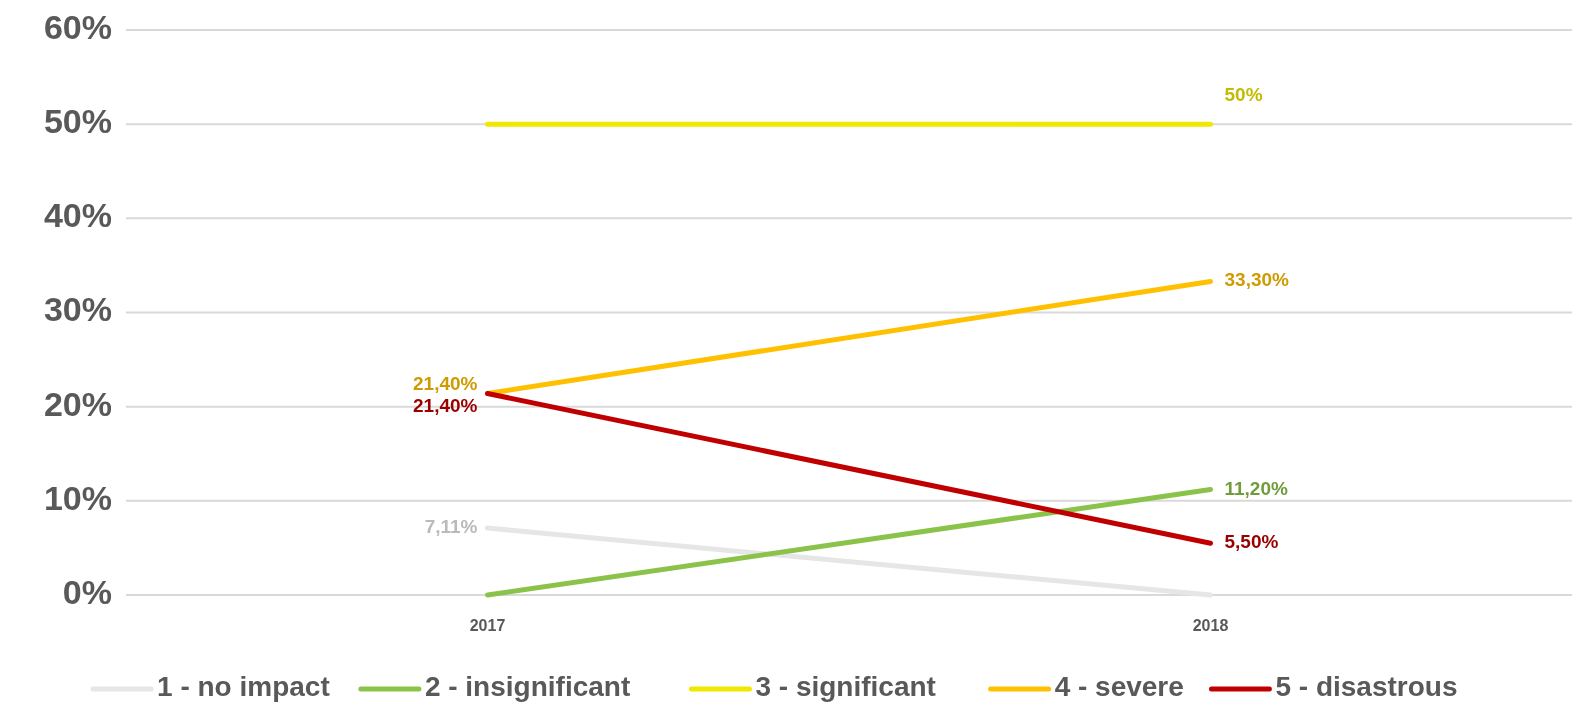  What do you see at coordinates (845, 687) in the screenshot?
I see `legend-label: 3 - significant` at bounding box center [845, 687].